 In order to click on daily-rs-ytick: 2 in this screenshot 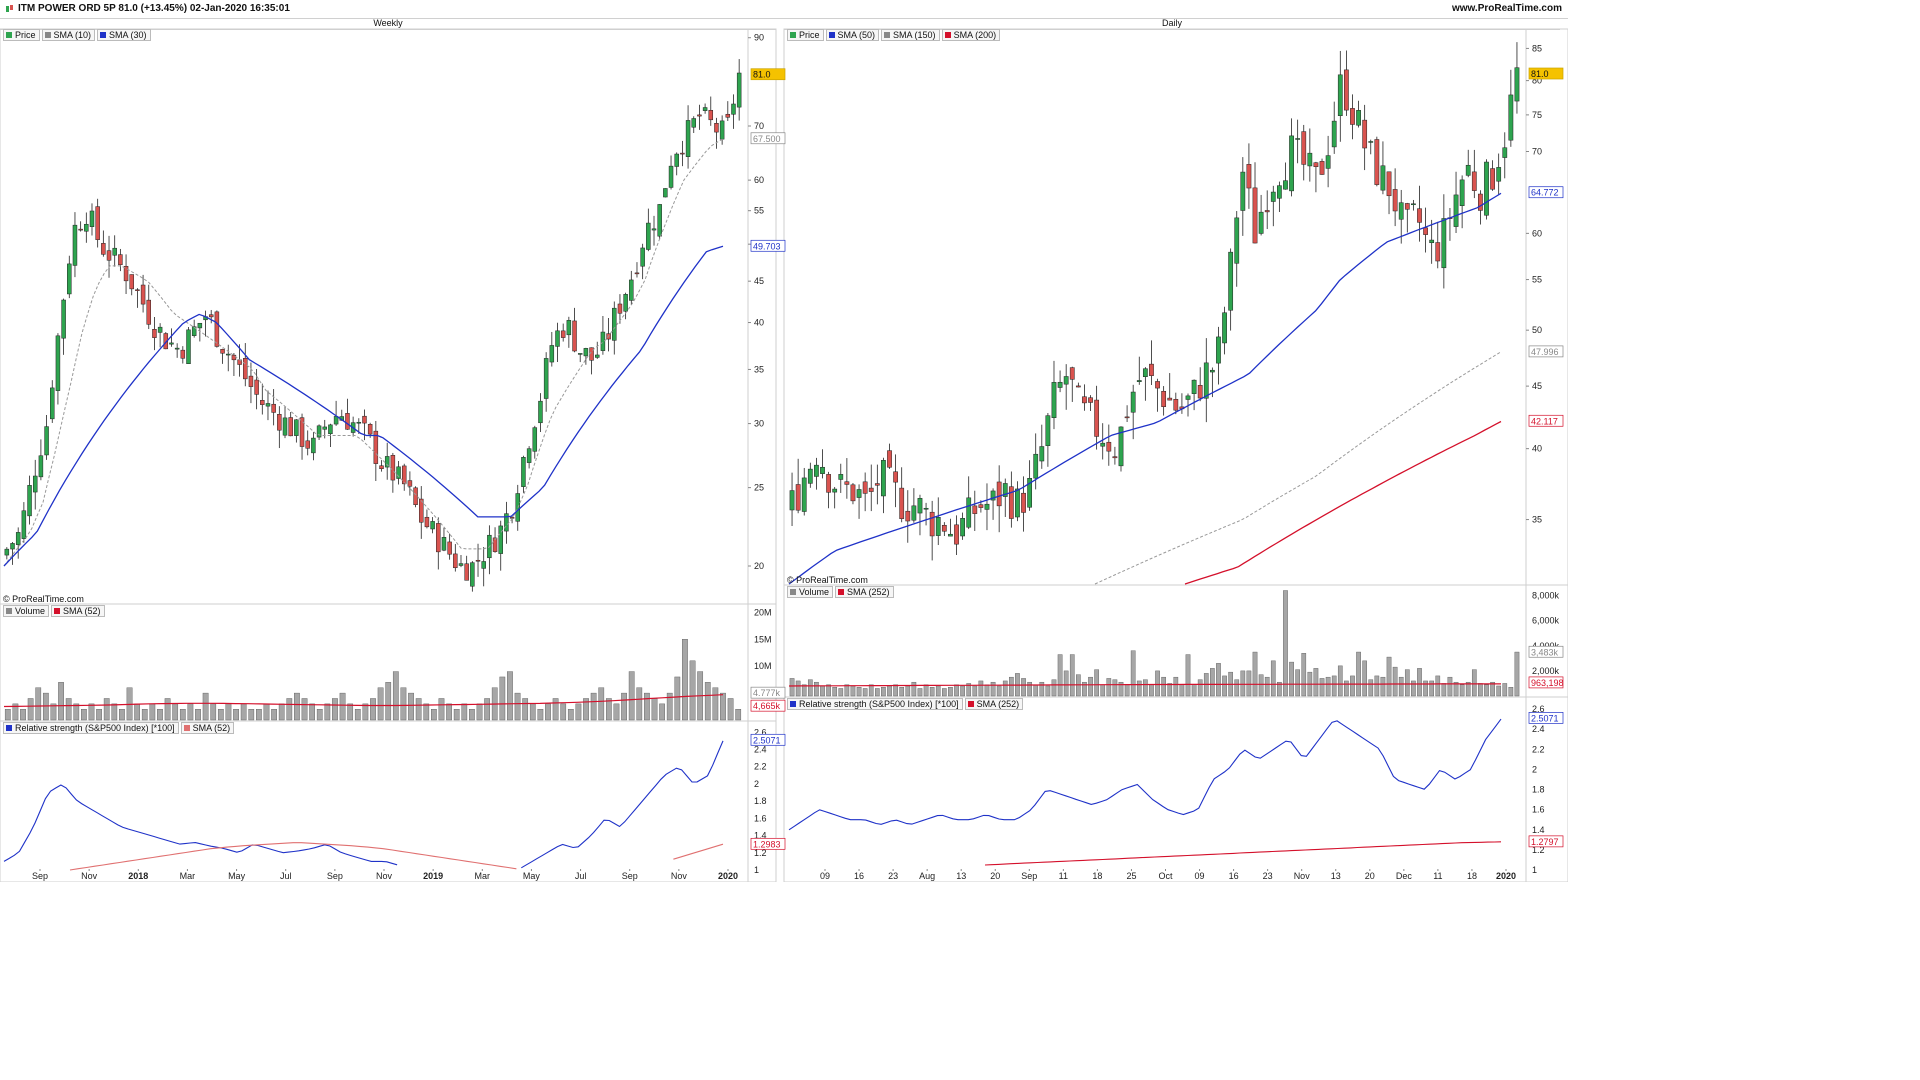, I will do `click(1534, 769)`.